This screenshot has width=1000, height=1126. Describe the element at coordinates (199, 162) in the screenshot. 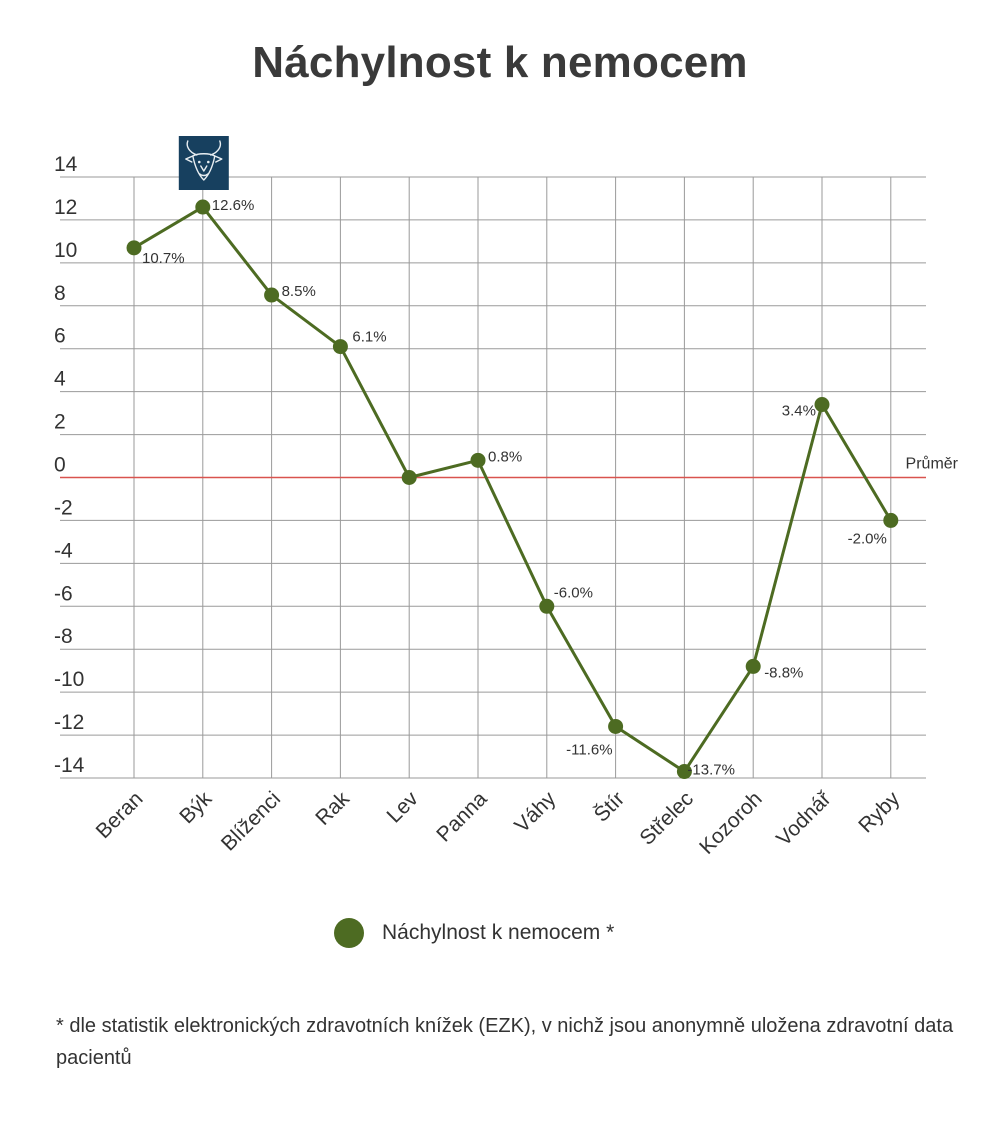

I see `bull-eye-left` at that location.